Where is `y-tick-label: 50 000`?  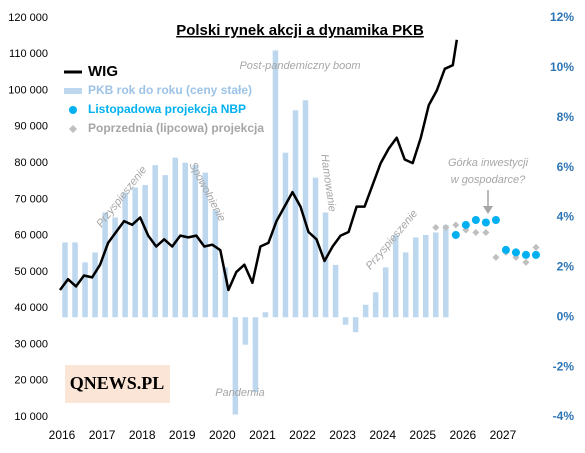
y-tick-label: 50 000 is located at coordinates (31, 272).